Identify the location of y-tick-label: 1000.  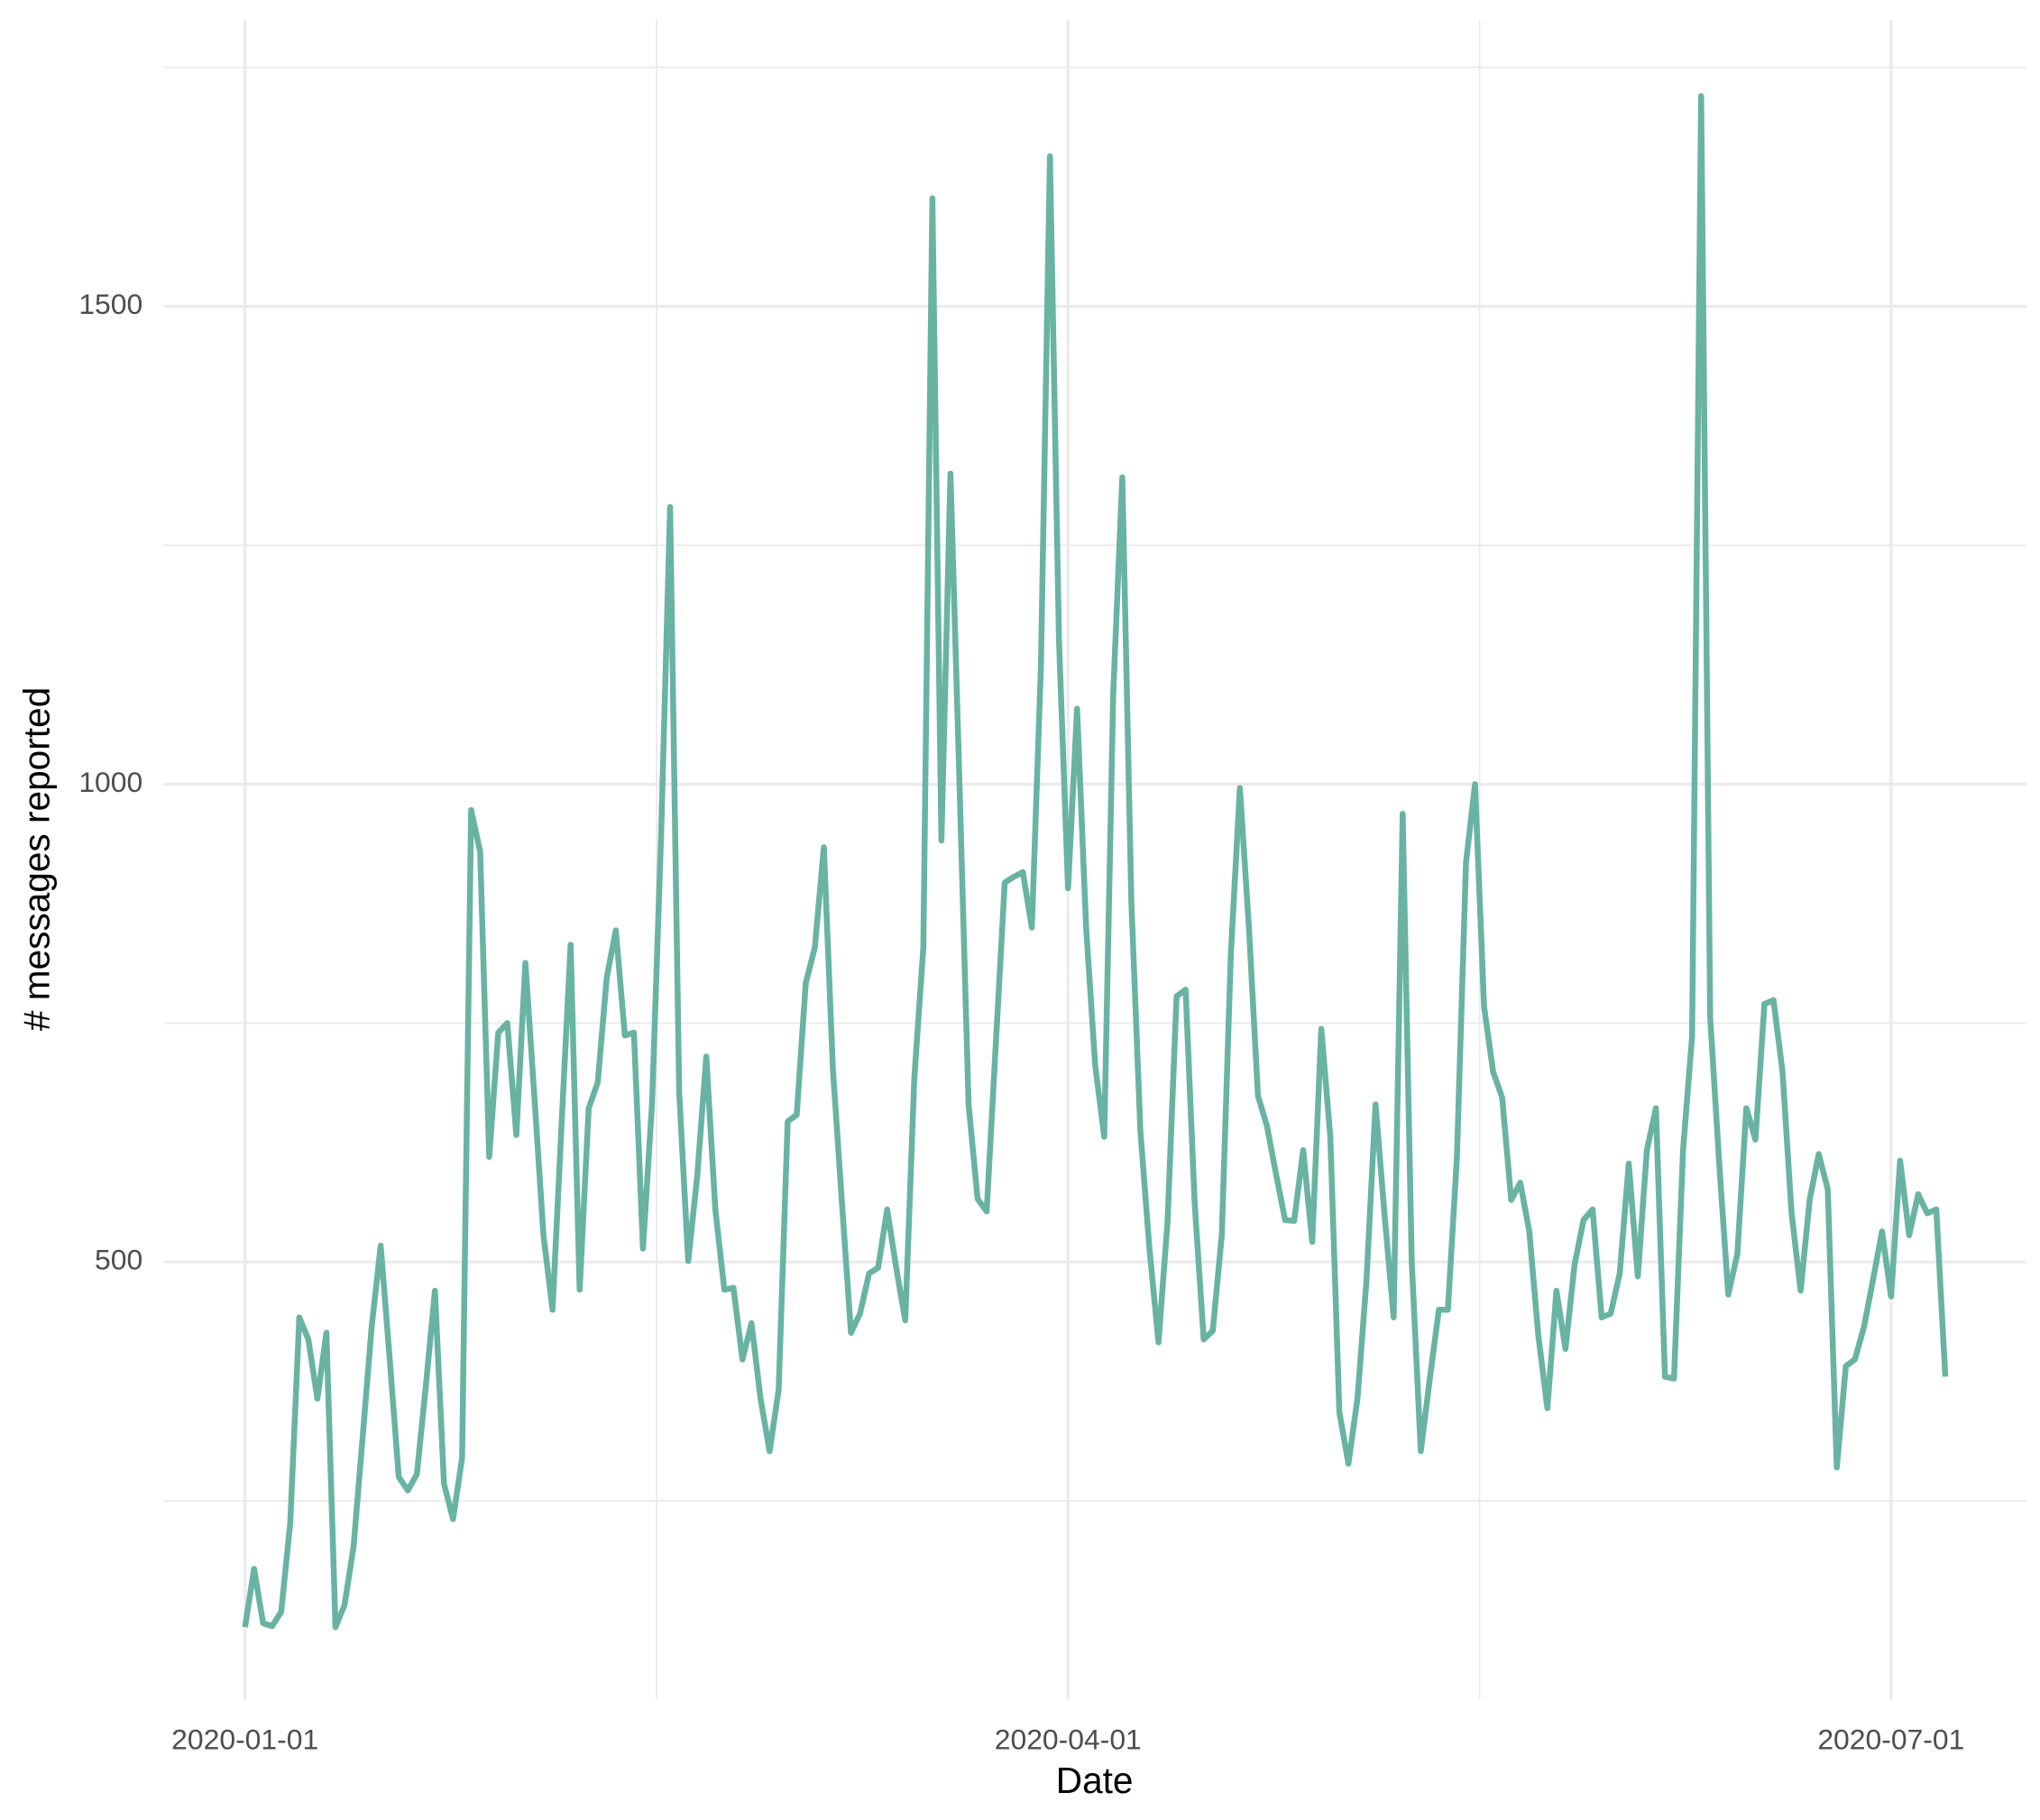
(110, 782).